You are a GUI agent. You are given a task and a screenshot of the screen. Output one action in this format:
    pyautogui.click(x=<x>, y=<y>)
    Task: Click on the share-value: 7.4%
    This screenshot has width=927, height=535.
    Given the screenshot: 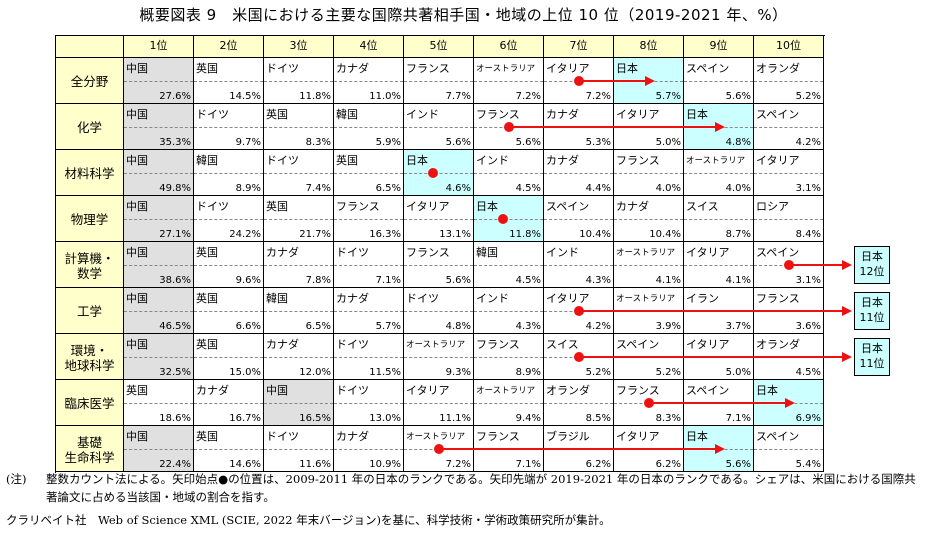 What is the action you would take?
    pyautogui.click(x=318, y=188)
    